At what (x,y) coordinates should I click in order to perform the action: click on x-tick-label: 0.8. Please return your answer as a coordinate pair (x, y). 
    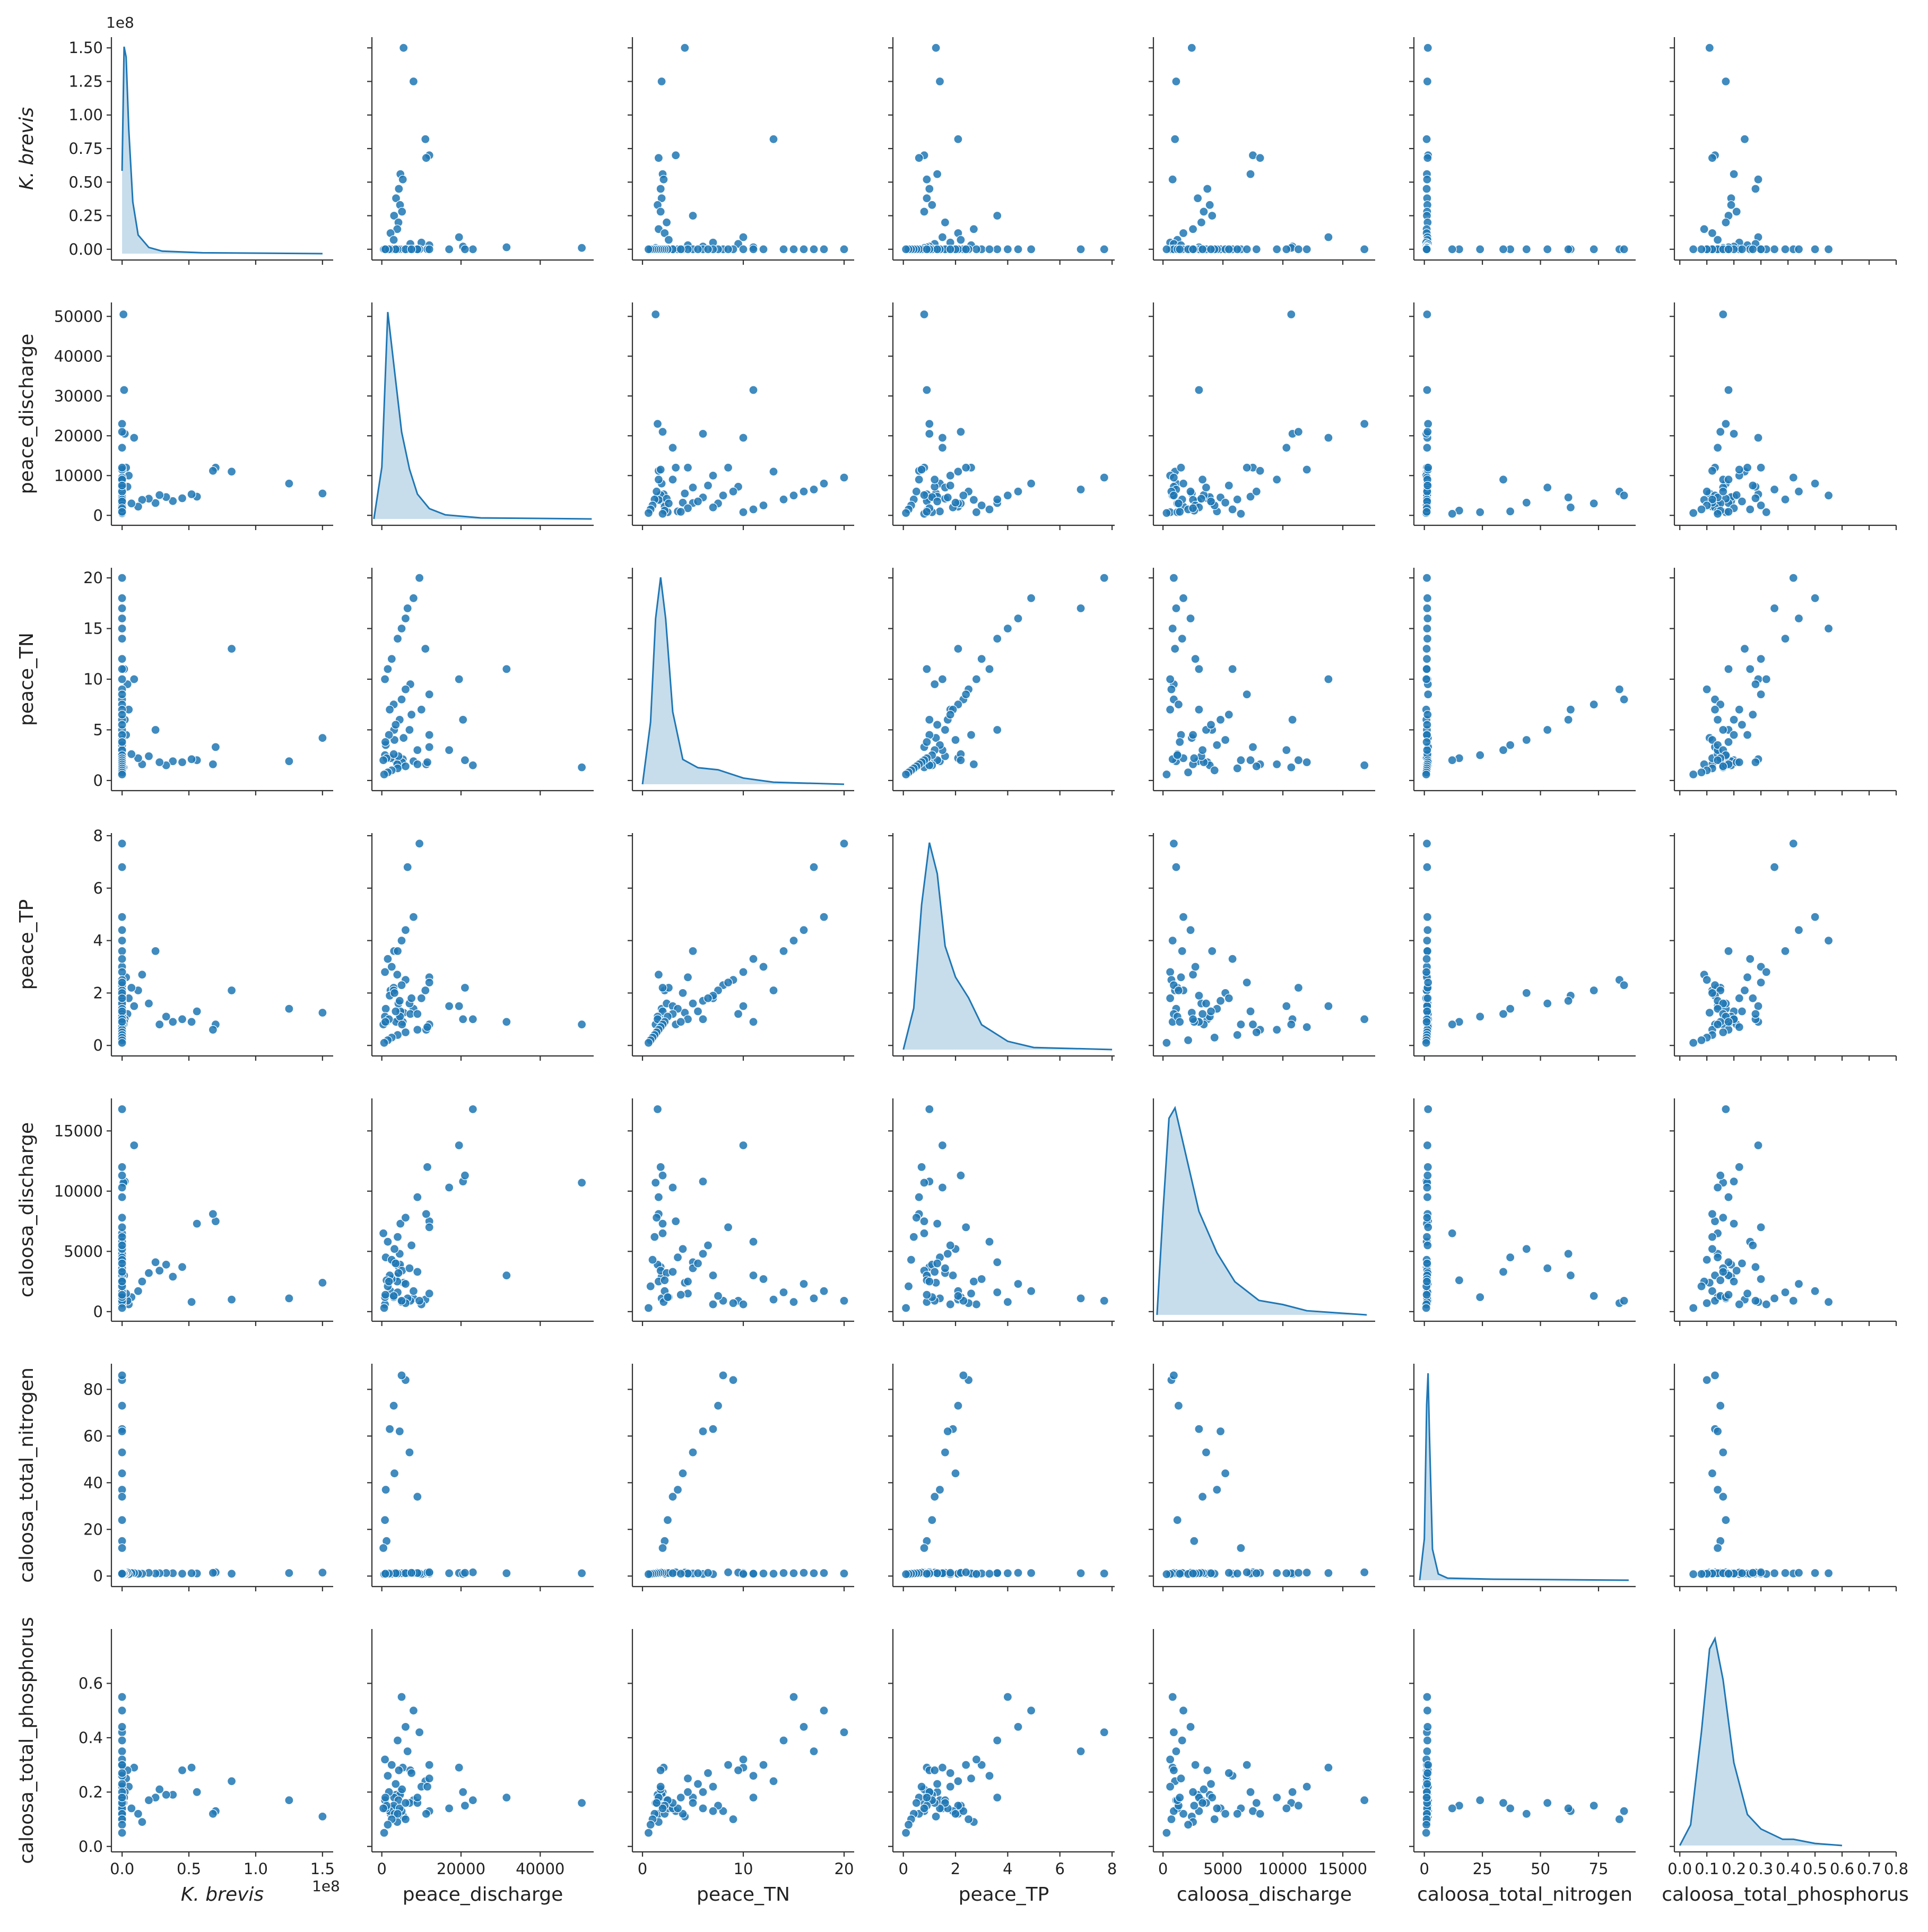
    Looking at the image, I should click on (1896, 1869).